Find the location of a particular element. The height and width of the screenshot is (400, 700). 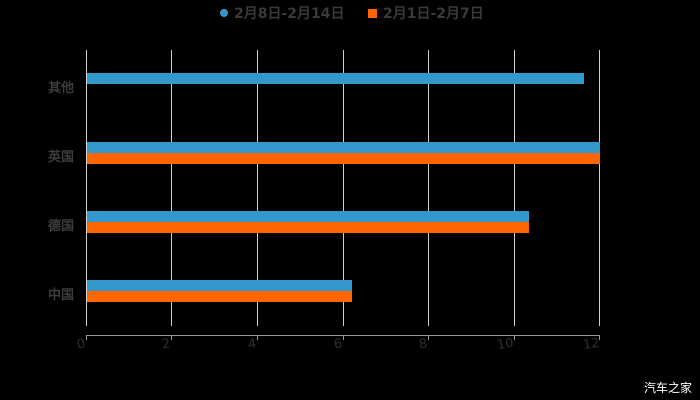

bar-uk-week2 is located at coordinates (343, 147).